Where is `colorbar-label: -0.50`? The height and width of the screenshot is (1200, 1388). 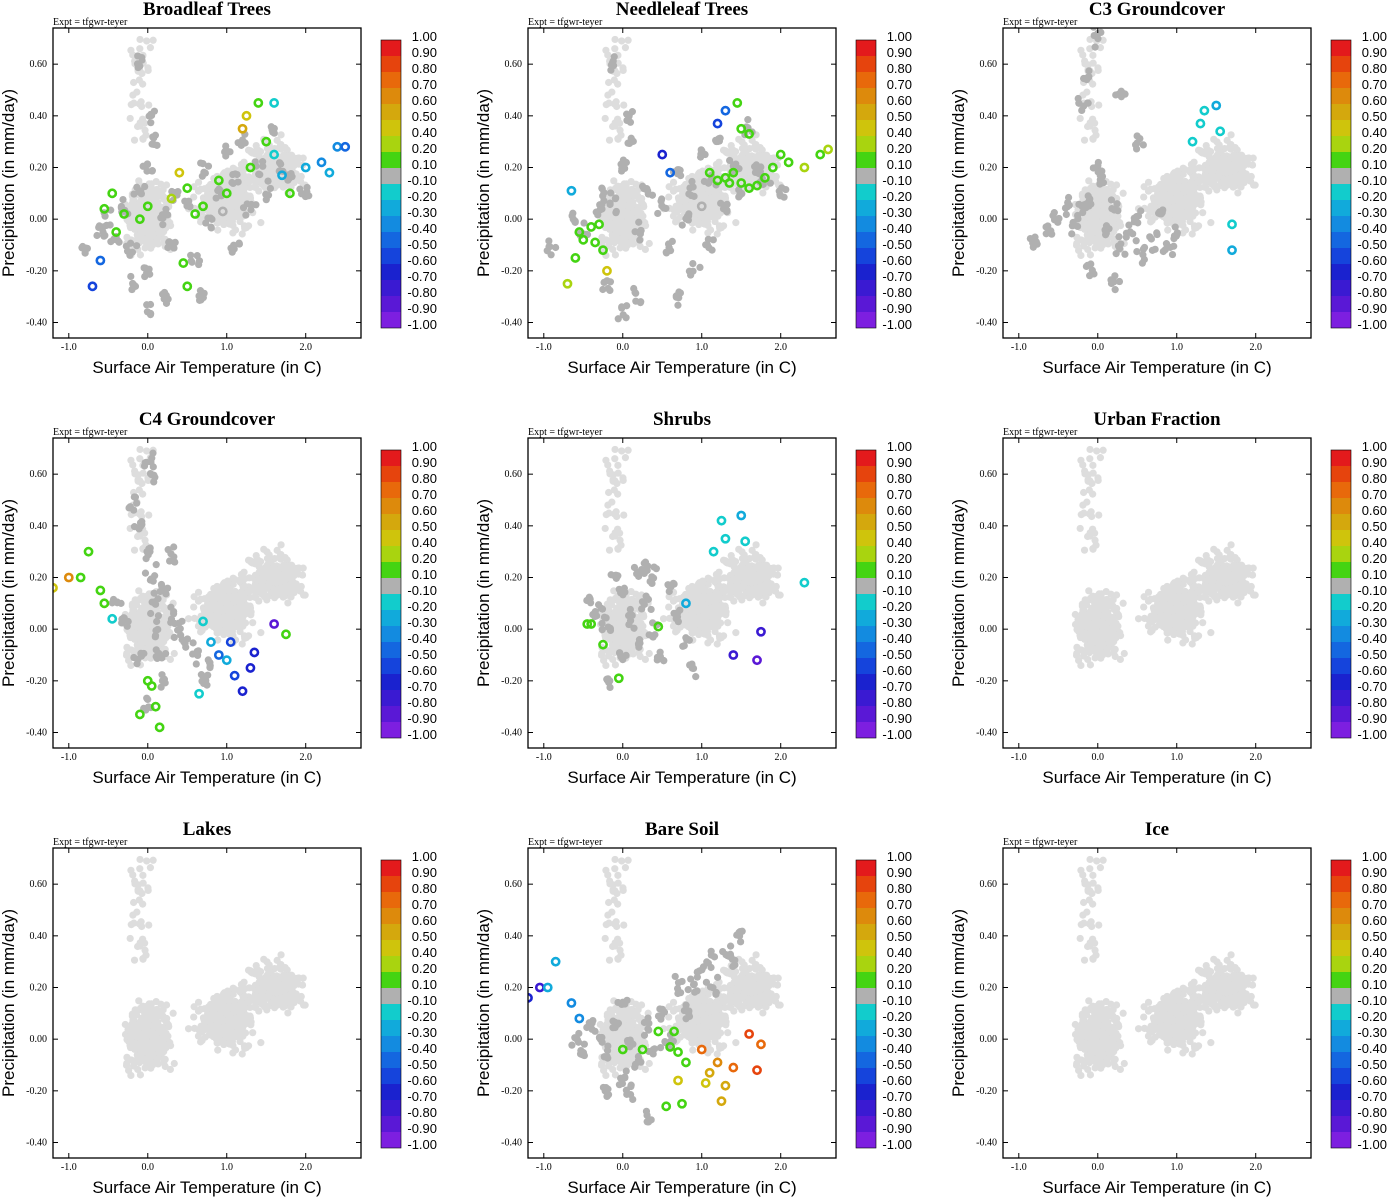
colorbar-label: -0.50 is located at coordinates (1372, 244).